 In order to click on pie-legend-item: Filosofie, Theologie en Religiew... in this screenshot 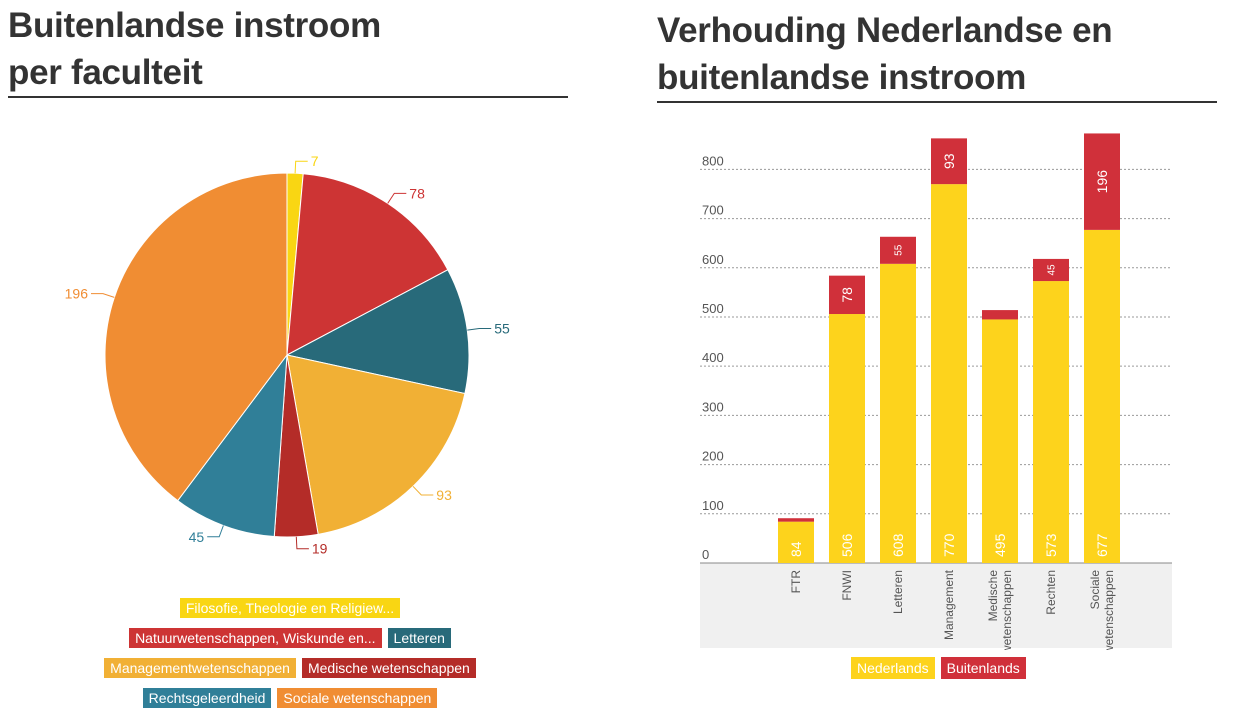, I will do `click(290, 608)`.